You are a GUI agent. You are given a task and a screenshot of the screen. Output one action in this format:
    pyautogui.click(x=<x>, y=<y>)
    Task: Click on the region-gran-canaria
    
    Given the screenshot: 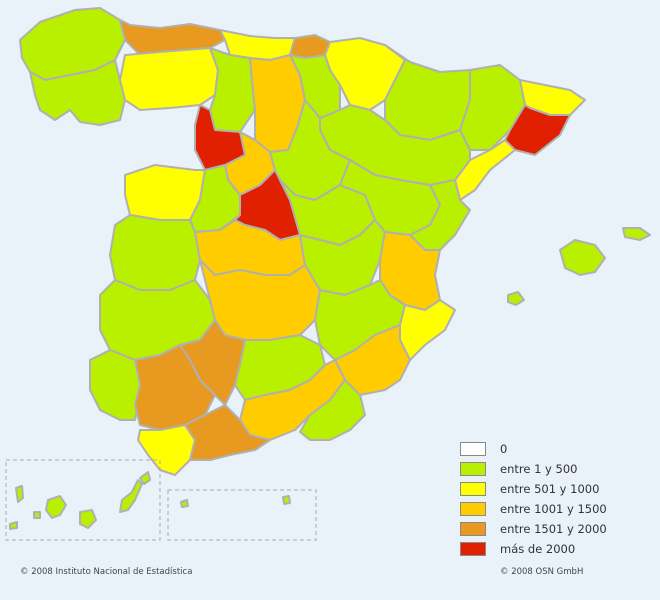 What is the action you would take?
    pyautogui.click(x=88, y=519)
    